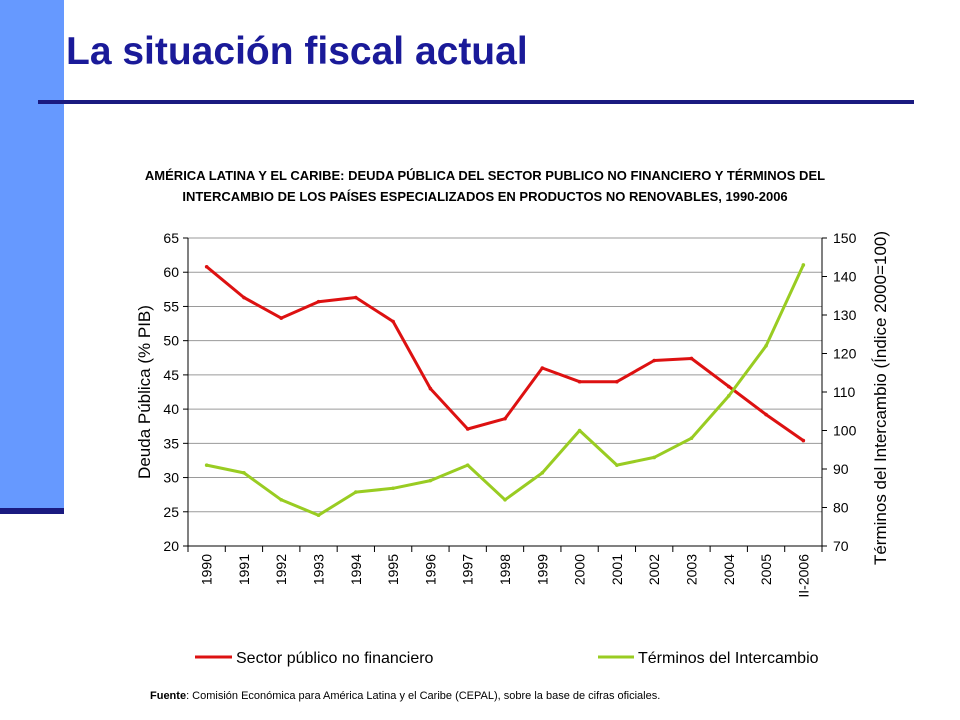 This screenshot has width=960, height=720. I want to click on decorative-side-bar, so click(32, 256).